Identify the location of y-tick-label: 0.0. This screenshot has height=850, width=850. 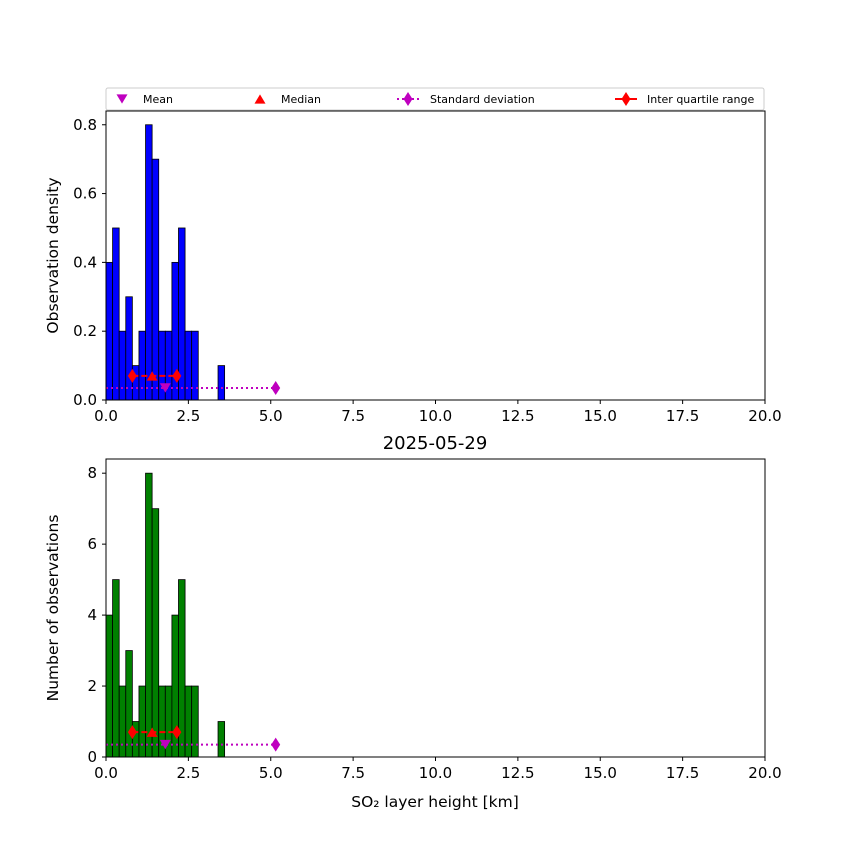
(85, 400).